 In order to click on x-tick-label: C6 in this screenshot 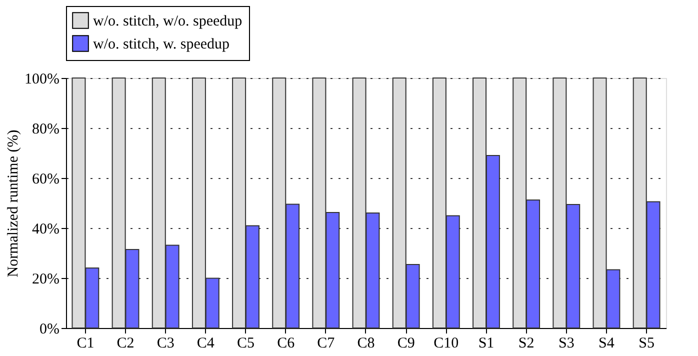, I will do `click(286, 344)`.